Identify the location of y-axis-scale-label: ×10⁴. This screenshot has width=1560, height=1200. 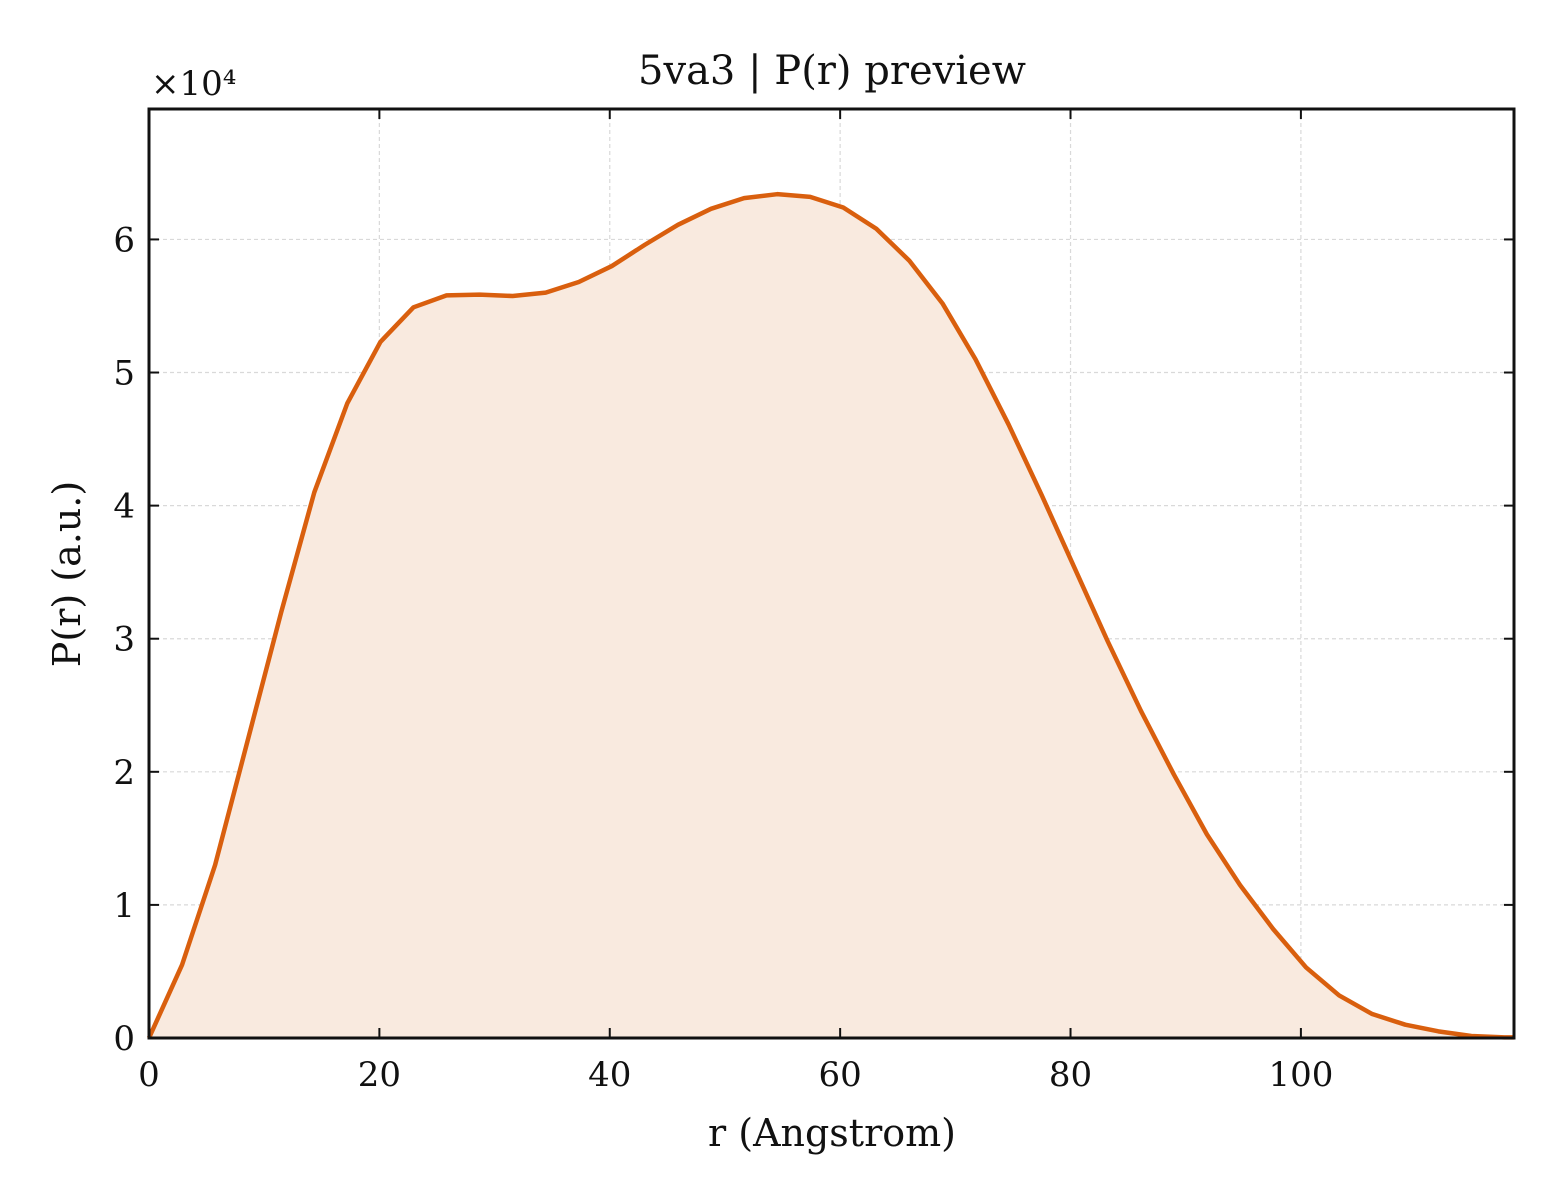
(193, 84).